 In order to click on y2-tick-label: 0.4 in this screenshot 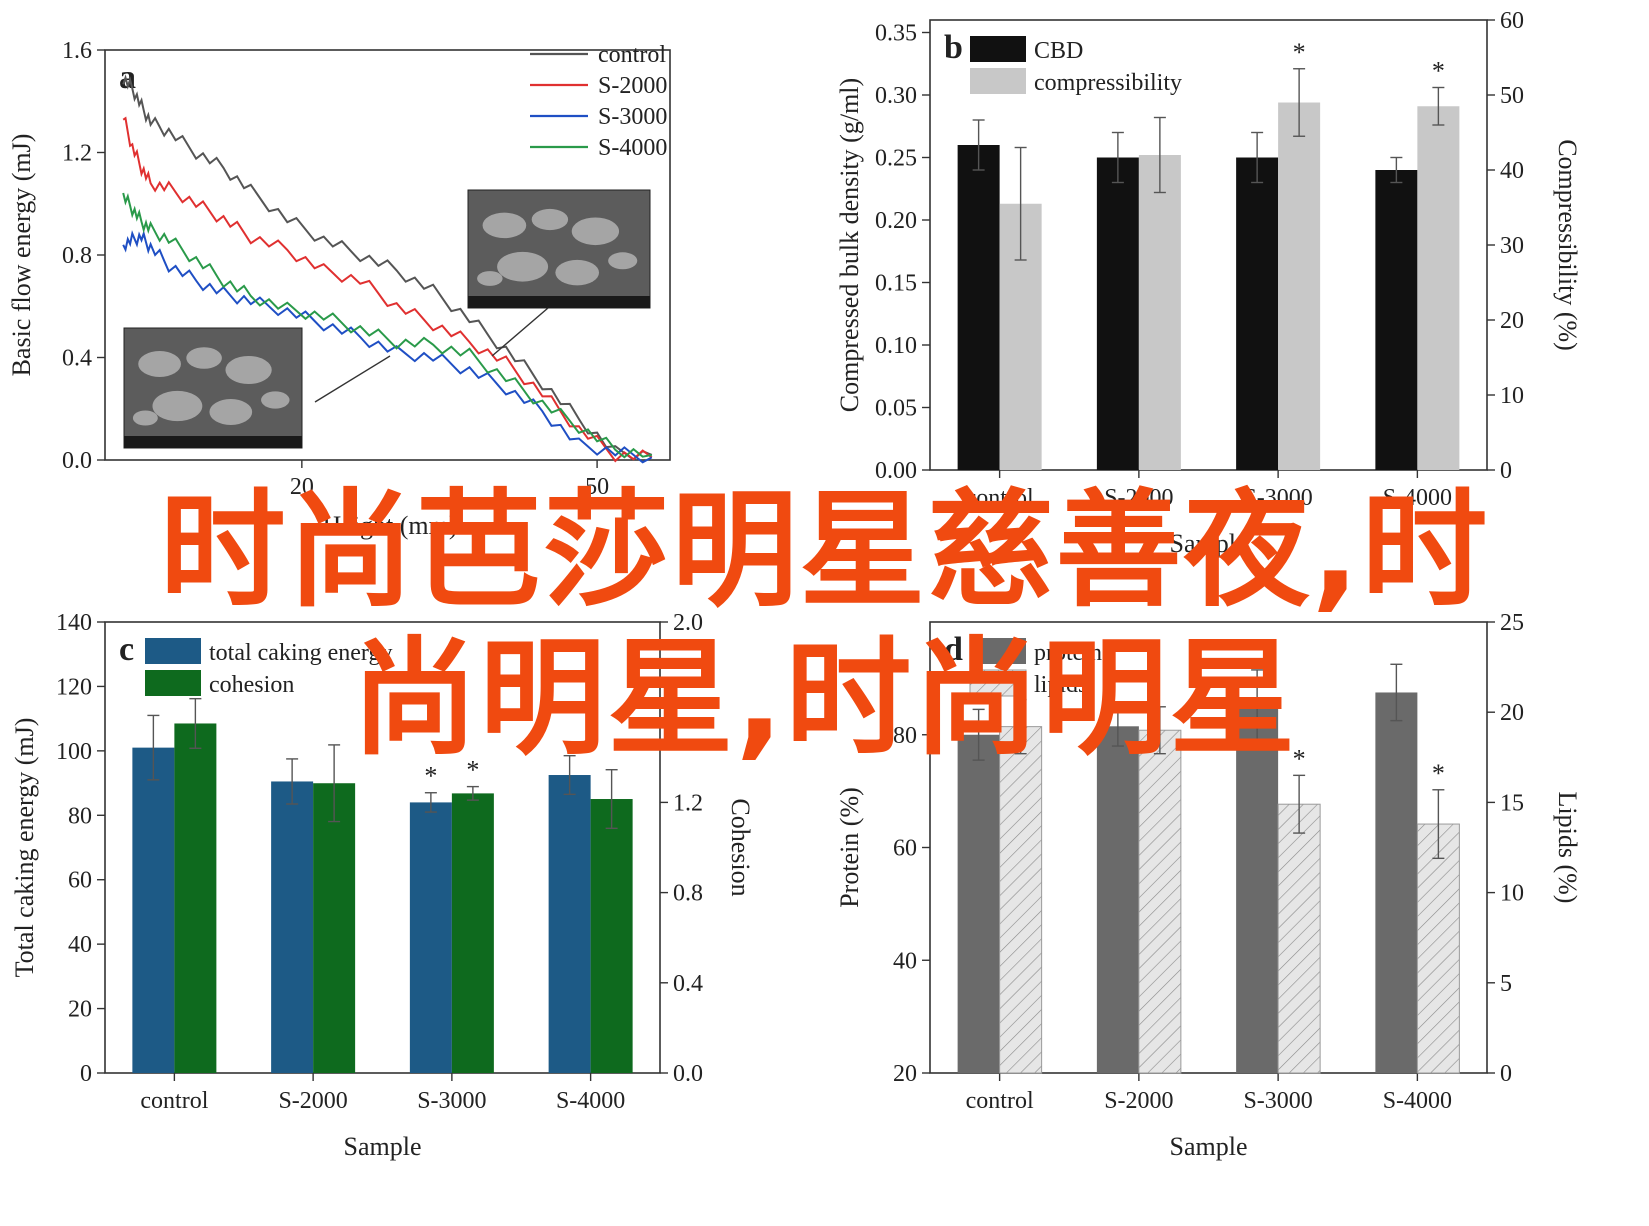, I will do `click(688, 984)`.